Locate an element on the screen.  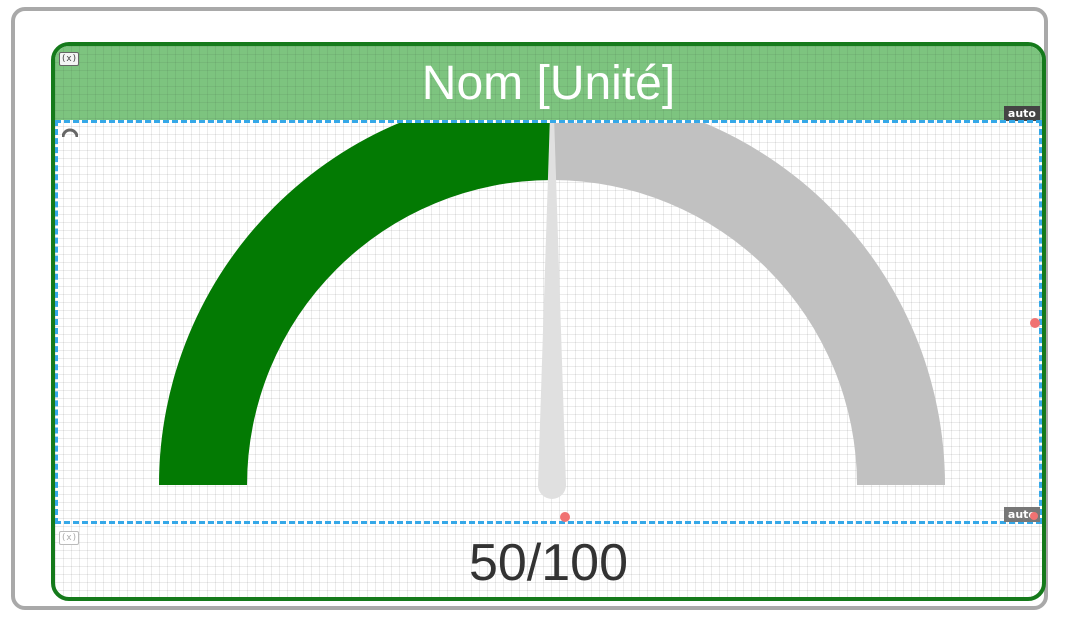
widget-title: Nom [Unité] is located at coordinates (548, 83).